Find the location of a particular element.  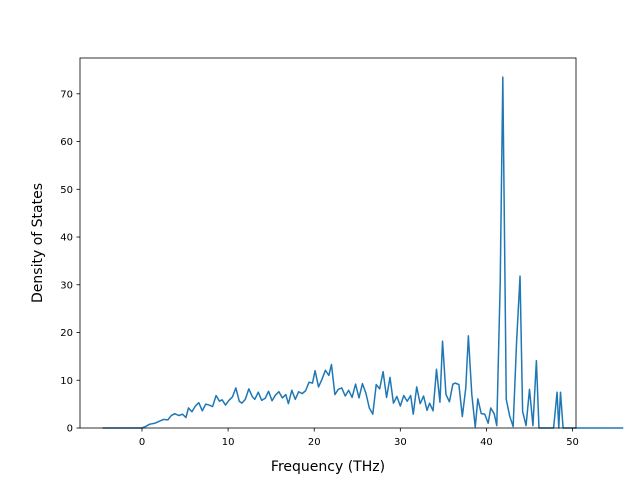

y-axis-ticks: 0 10 20 30 40 50 60 70 is located at coordinates (70, 262).